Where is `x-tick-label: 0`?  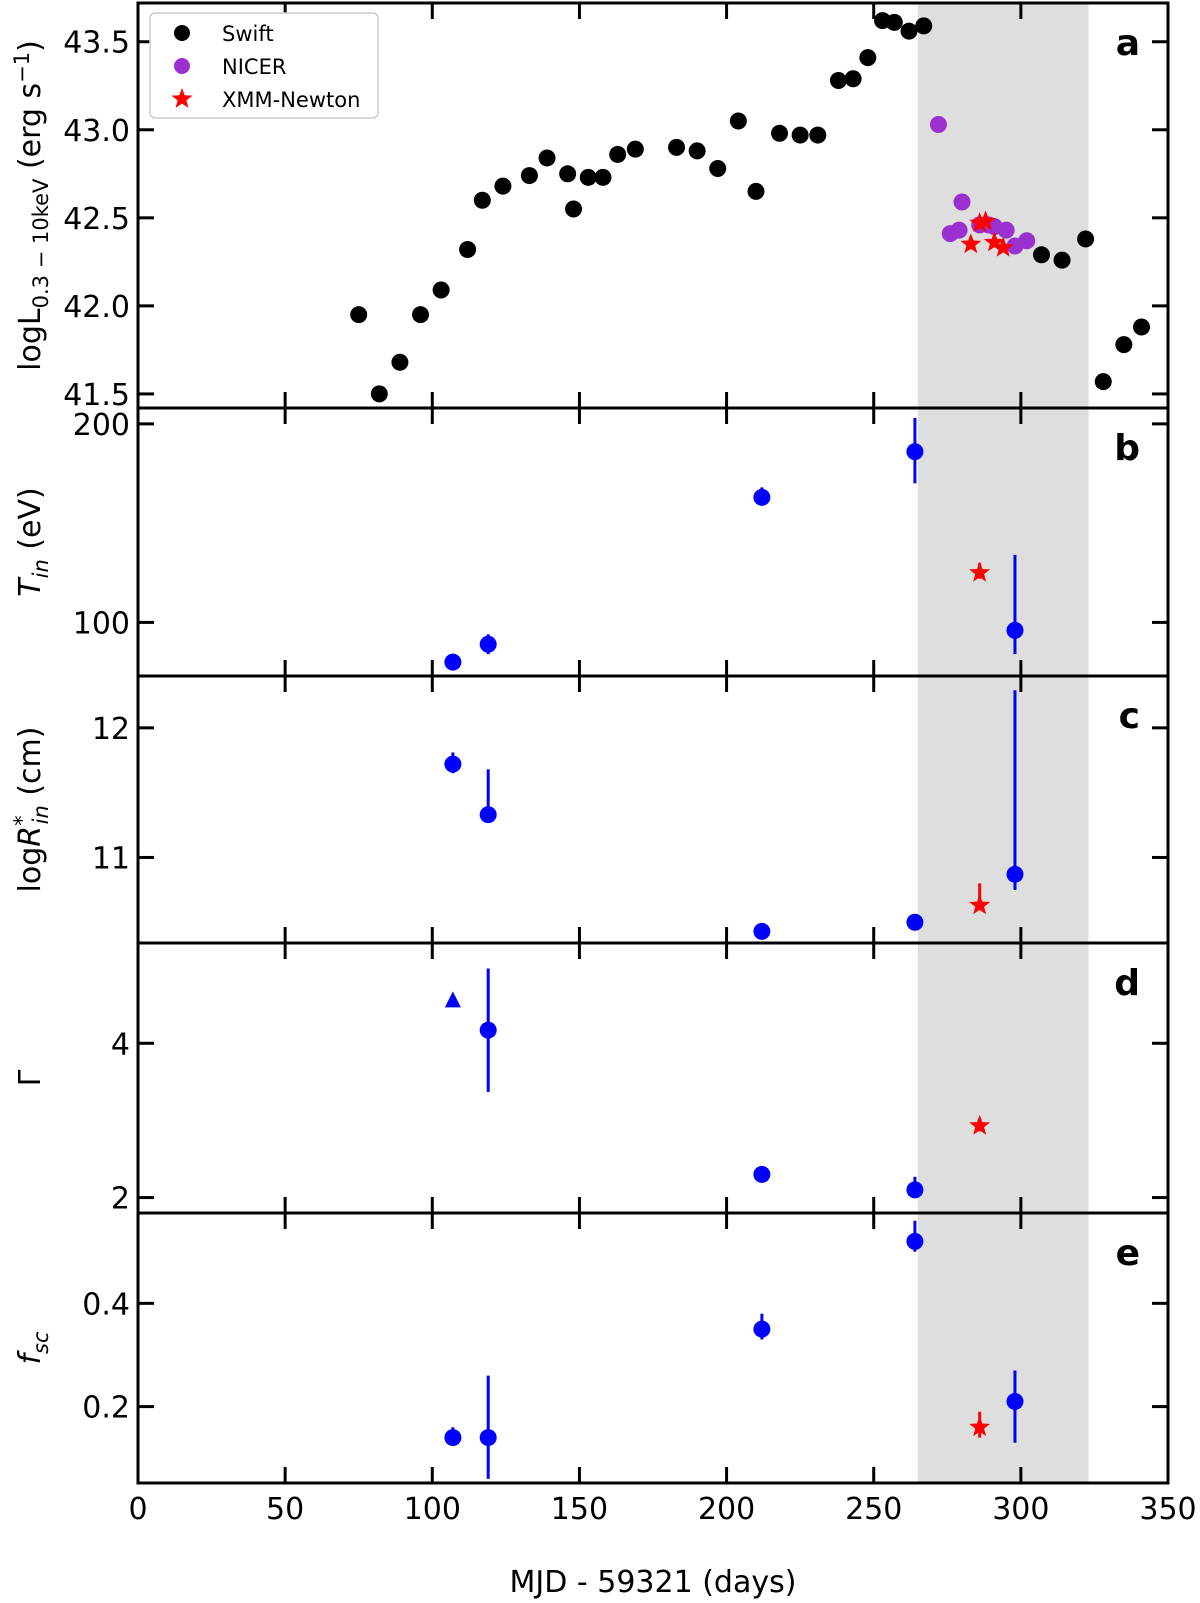
x-tick-label: 0 is located at coordinates (137, 1509).